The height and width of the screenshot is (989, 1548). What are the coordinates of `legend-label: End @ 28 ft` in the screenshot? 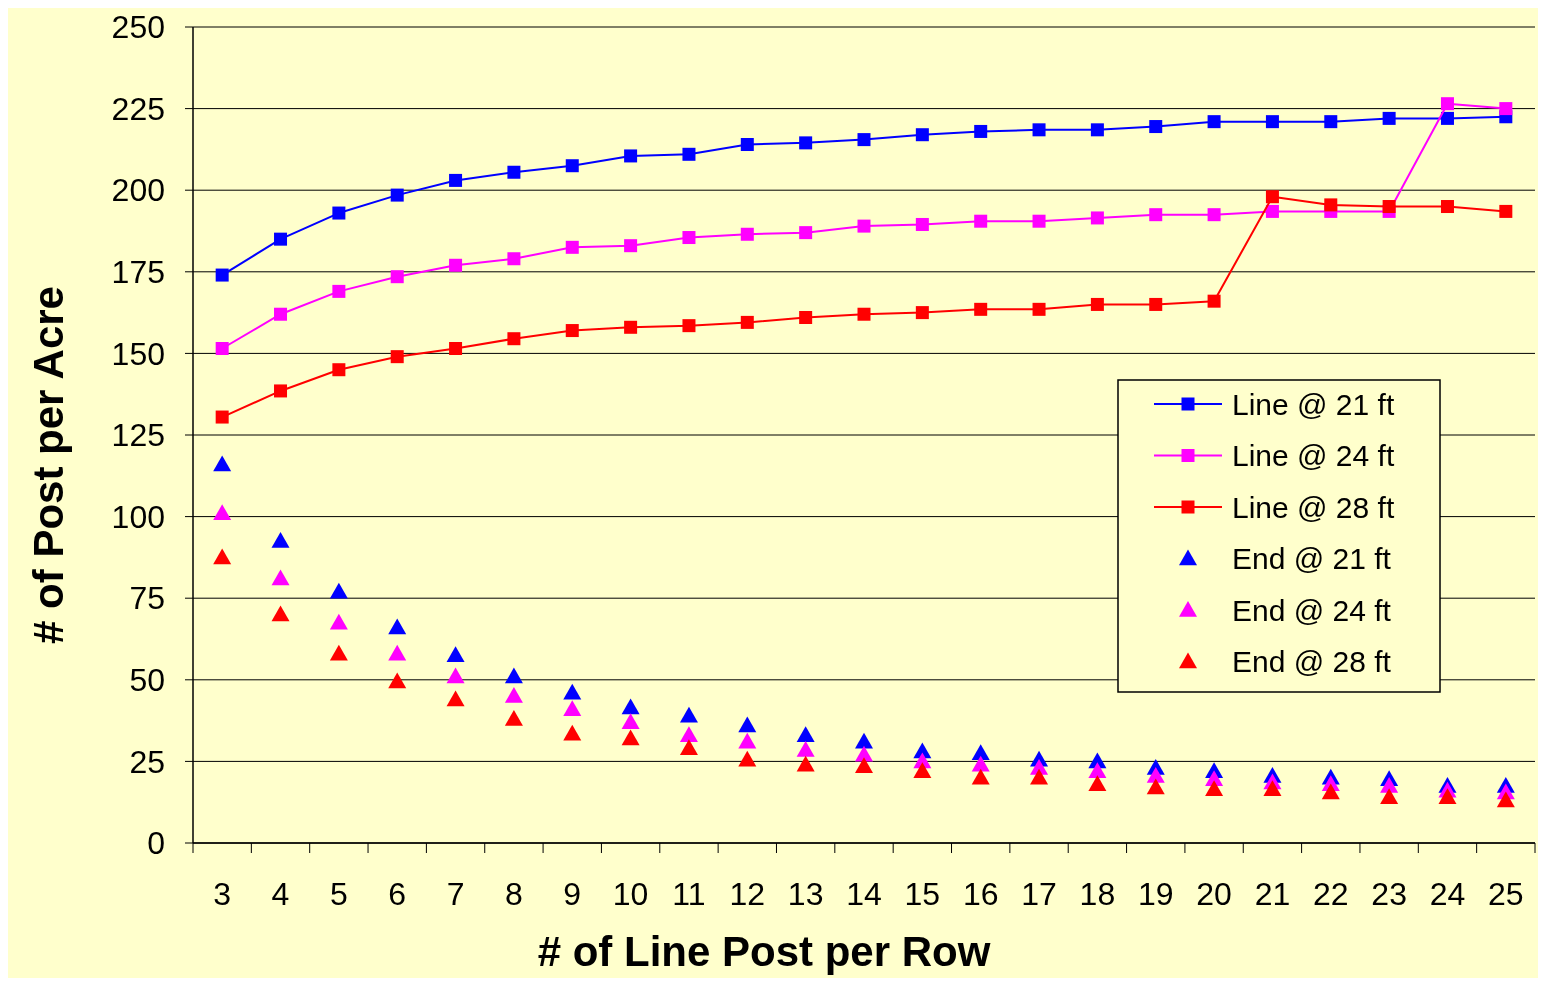 It's located at (1312, 661).